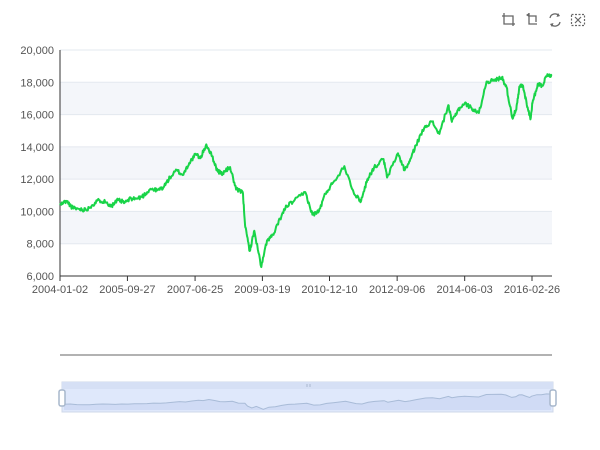  What do you see at coordinates (543, 20) in the screenshot?
I see `chart-toolbox` at bounding box center [543, 20].